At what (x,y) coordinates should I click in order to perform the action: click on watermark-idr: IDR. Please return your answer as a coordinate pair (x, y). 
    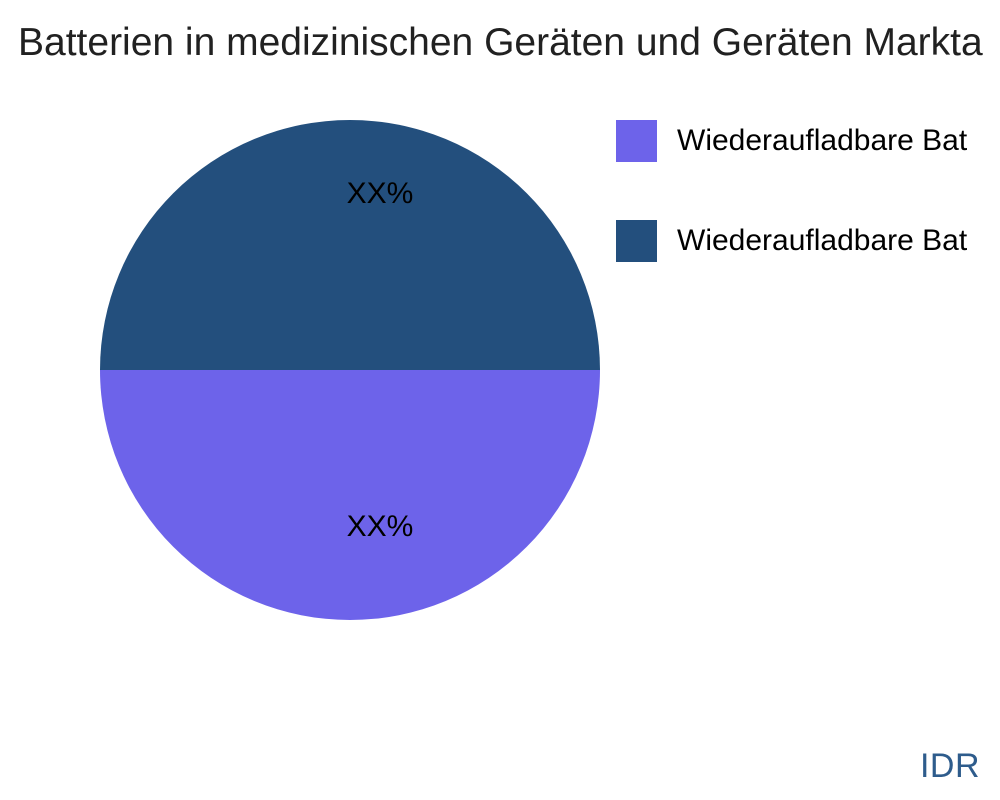
    Looking at the image, I should click on (949, 766).